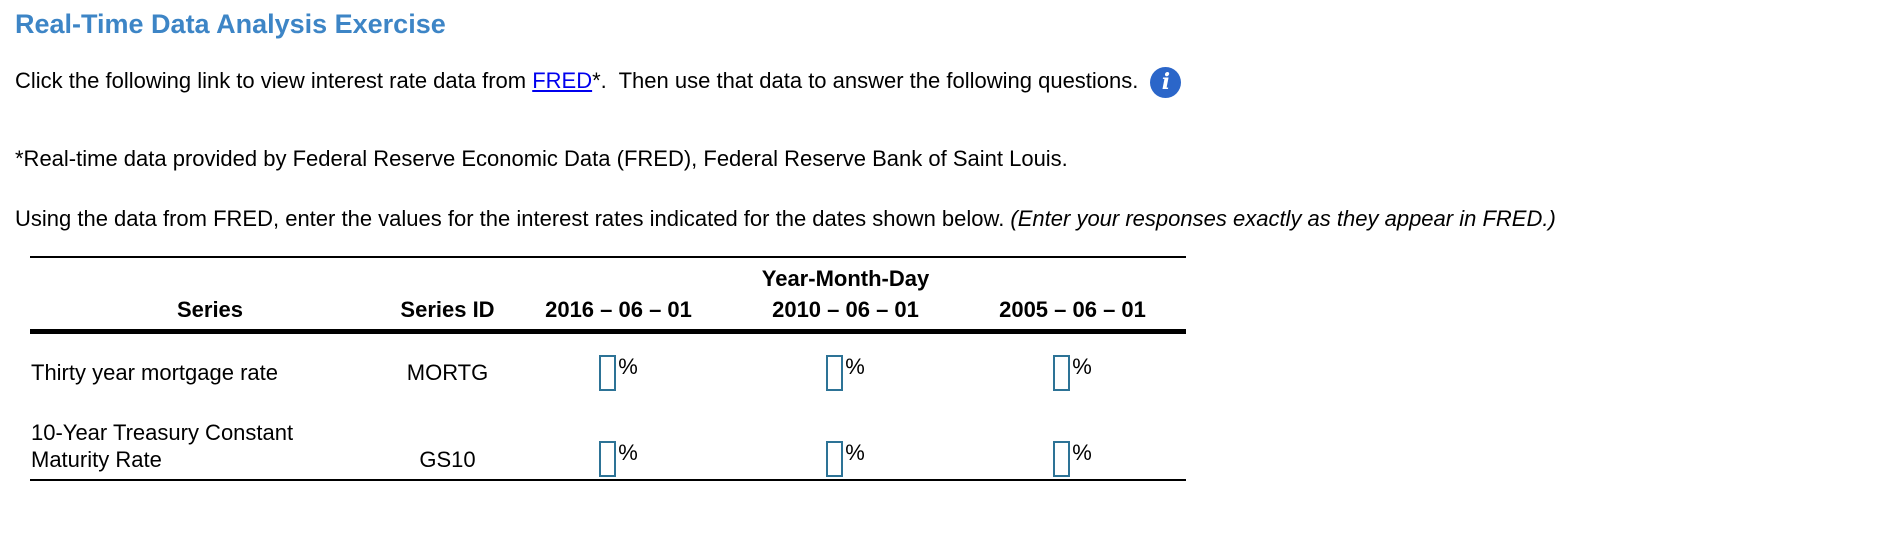 This screenshot has width=1877, height=543. I want to click on column-header-date-2016: 2016 – 06 – 01, so click(618, 313).